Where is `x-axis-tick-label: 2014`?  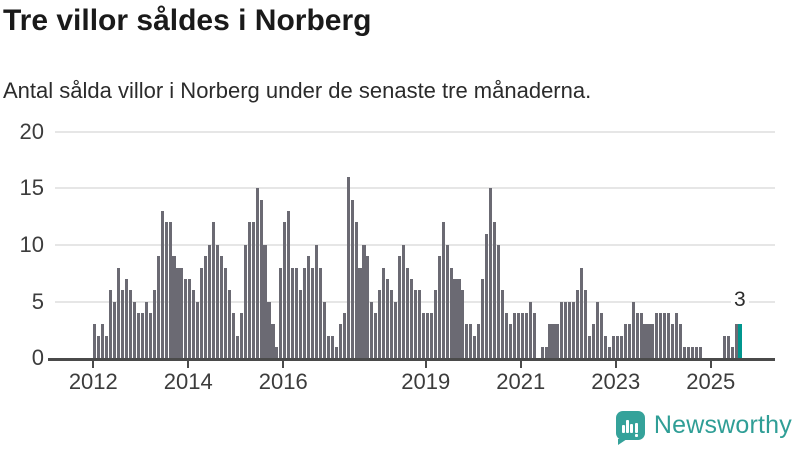 x-axis-tick-label: 2014 is located at coordinates (188, 382).